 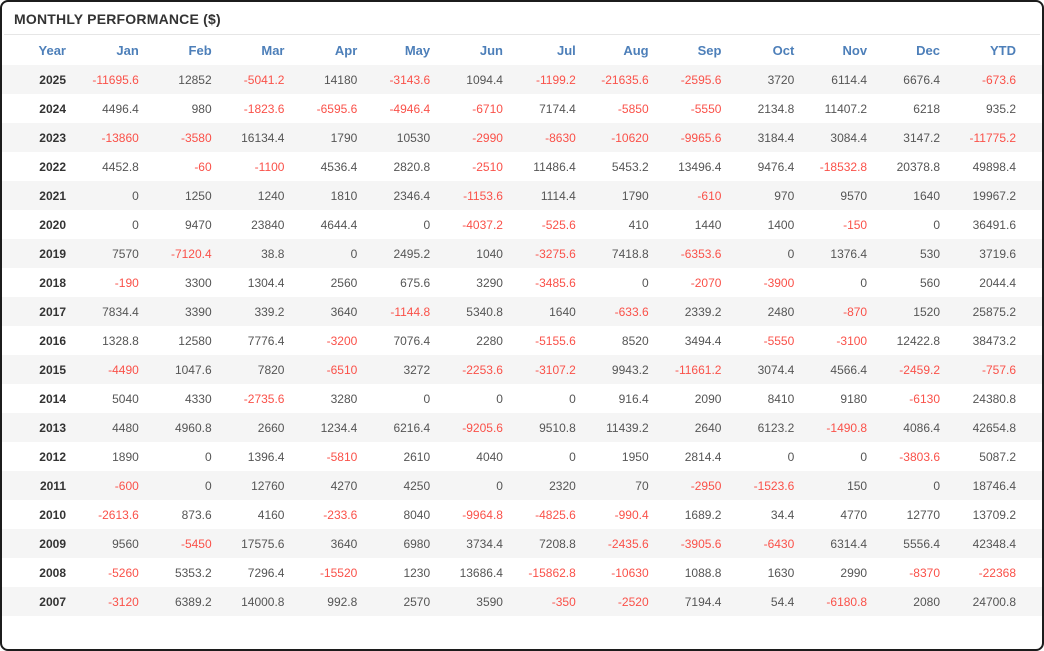 What do you see at coordinates (52, 427) in the screenshot?
I see `year-cell: 2013` at bounding box center [52, 427].